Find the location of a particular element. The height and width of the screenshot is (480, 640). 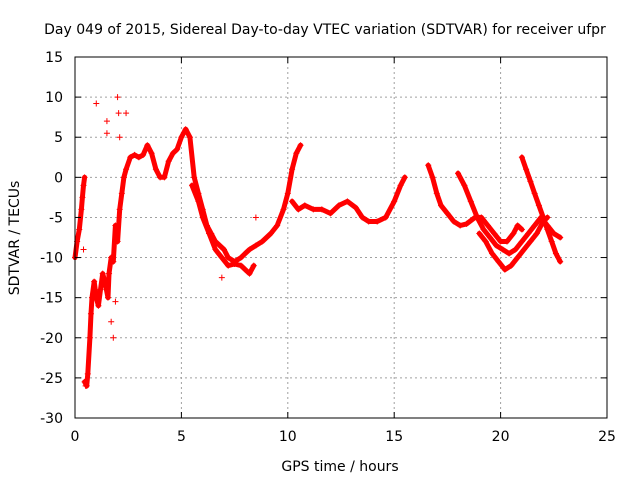

y-tick-label: 15 is located at coordinates (54, 58).